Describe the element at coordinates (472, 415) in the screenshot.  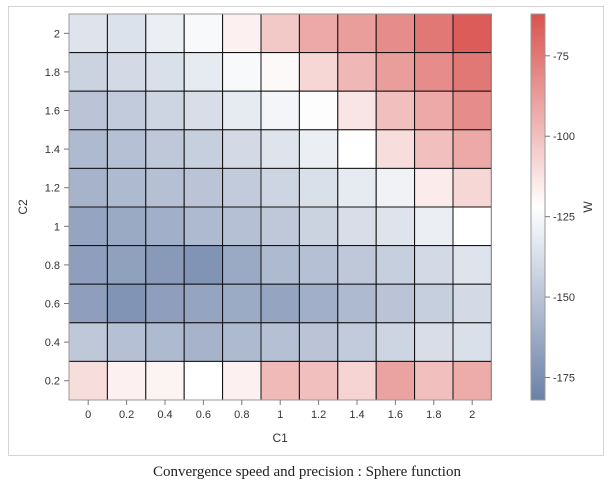
I see `x-tick-label: 2` at that location.